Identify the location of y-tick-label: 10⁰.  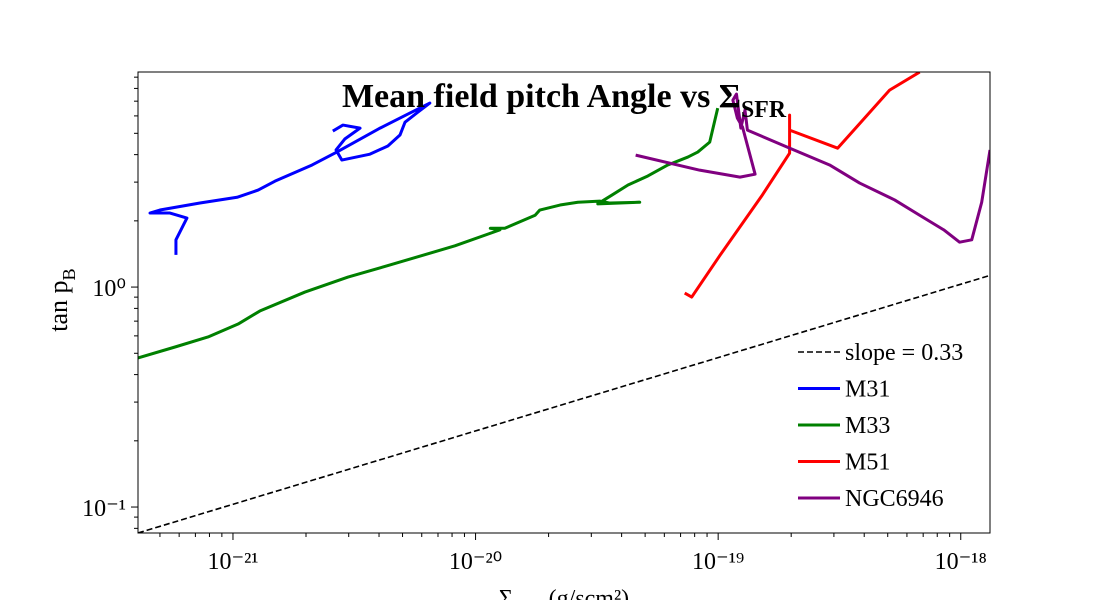
(109, 289).